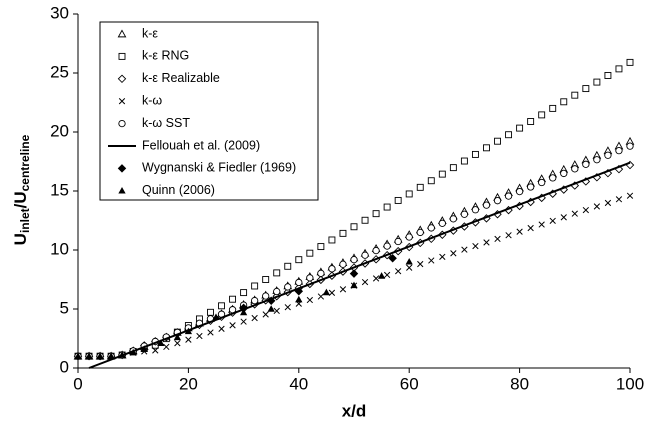 The image size is (646, 428). Describe the element at coordinates (219, 168) in the screenshot. I see `legend-label: Wygnanski & Fiedler (1969)` at that location.